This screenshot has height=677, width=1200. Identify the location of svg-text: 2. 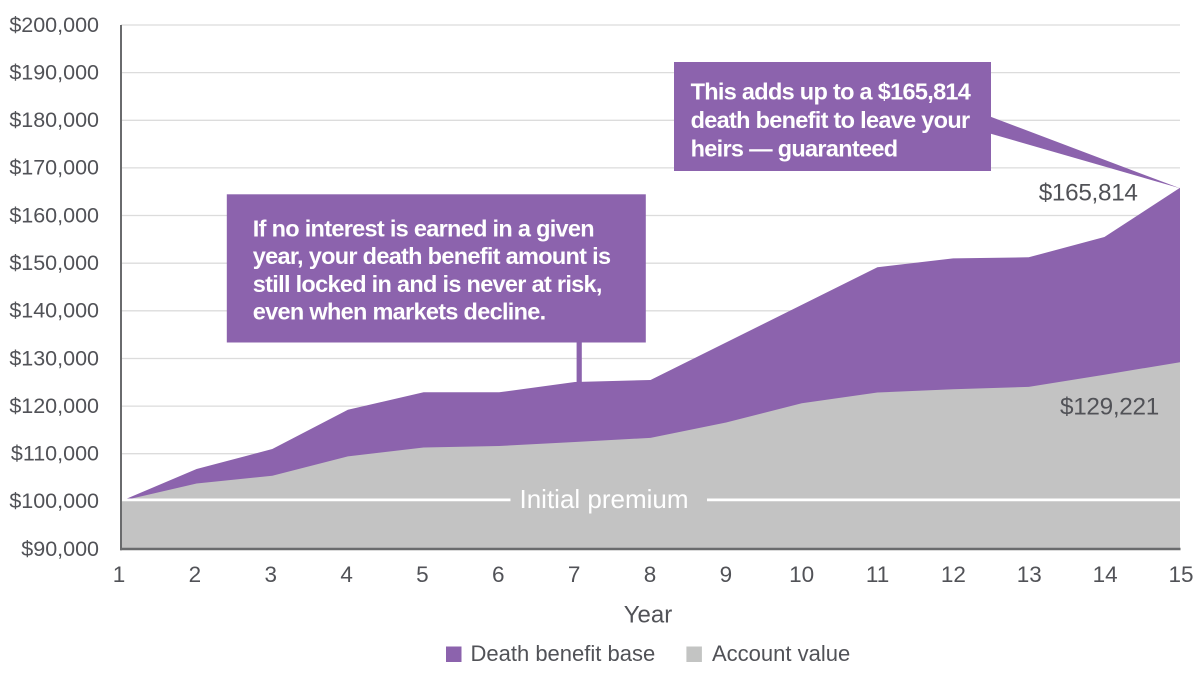
(195, 574).